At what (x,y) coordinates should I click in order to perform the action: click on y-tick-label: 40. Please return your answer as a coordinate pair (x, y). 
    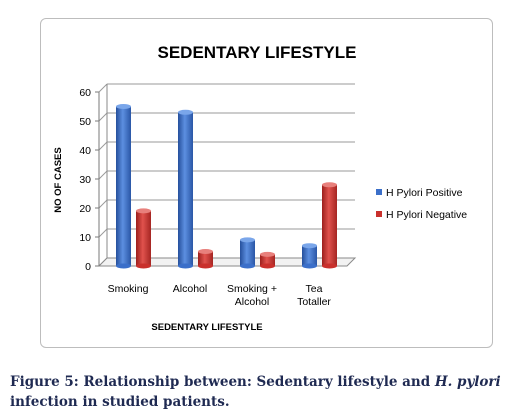
    Looking at the image, I should click on (85, 151).